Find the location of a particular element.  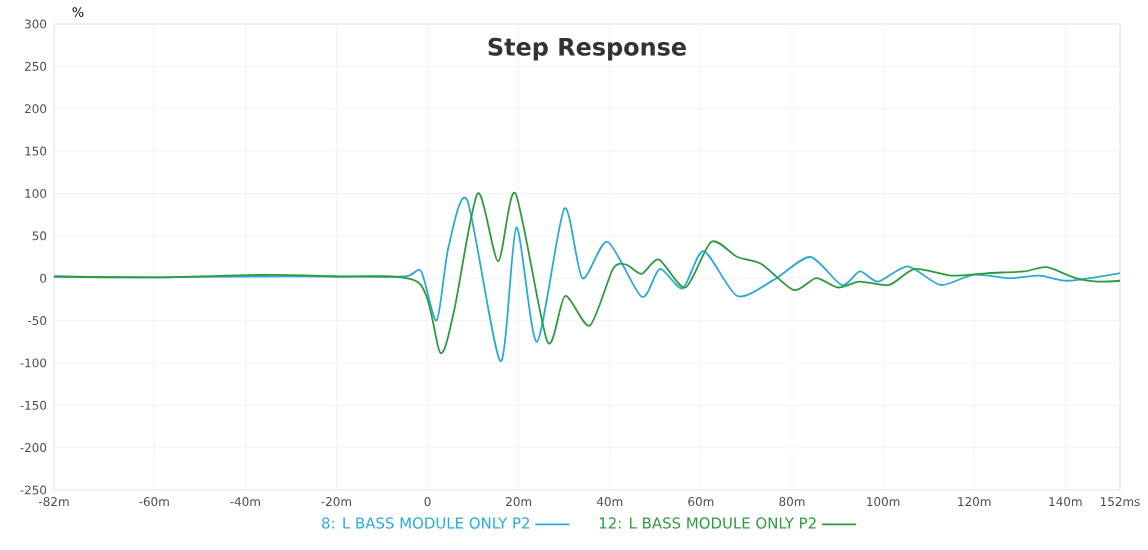

text: Step Response is located at coordinates (587, 49).